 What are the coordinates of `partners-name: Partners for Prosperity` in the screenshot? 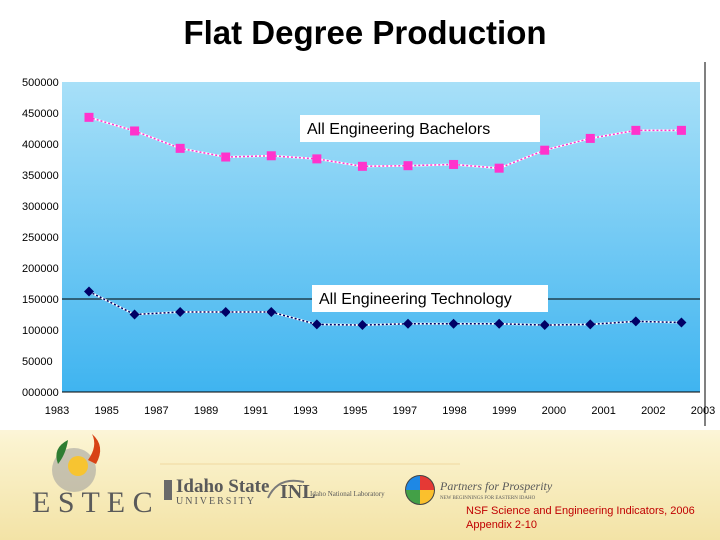 It's located at (496, 486).